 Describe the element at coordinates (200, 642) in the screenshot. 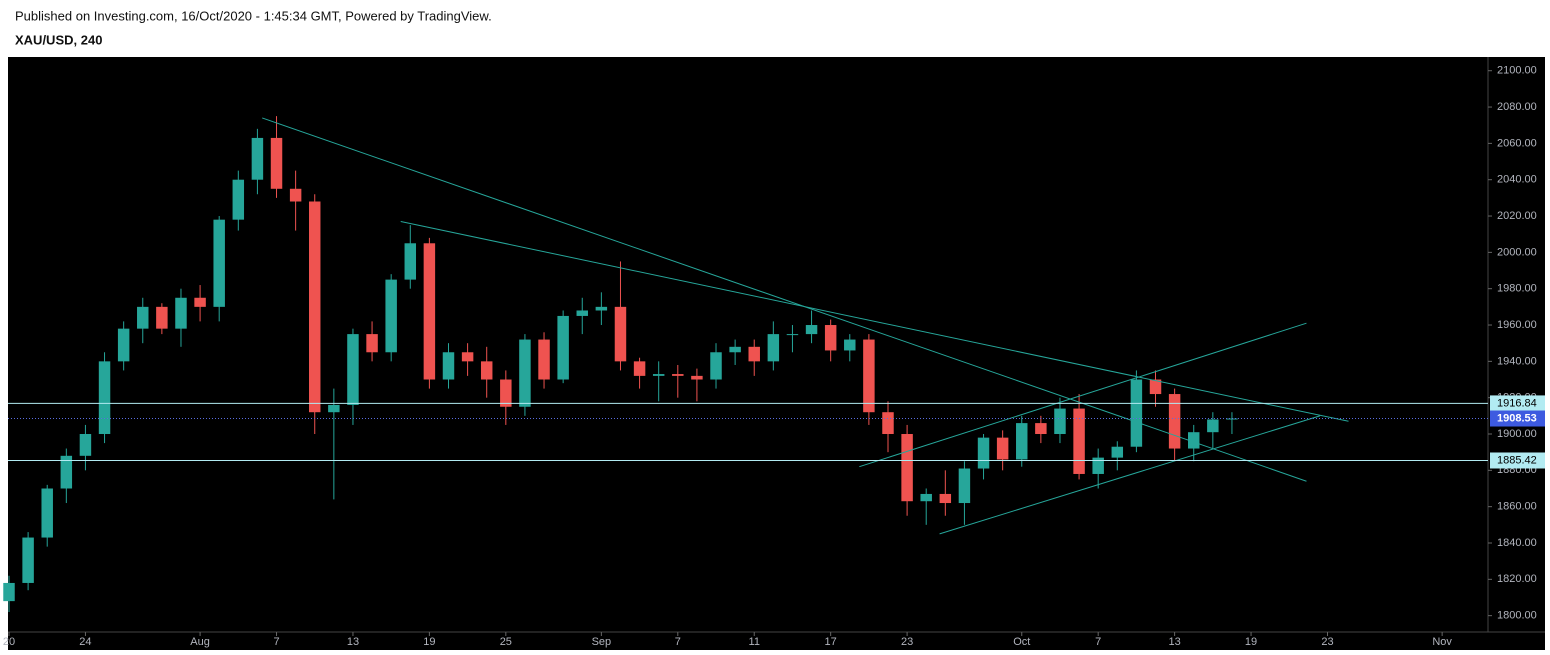

I see `x-tick-label: Aug` at that location.